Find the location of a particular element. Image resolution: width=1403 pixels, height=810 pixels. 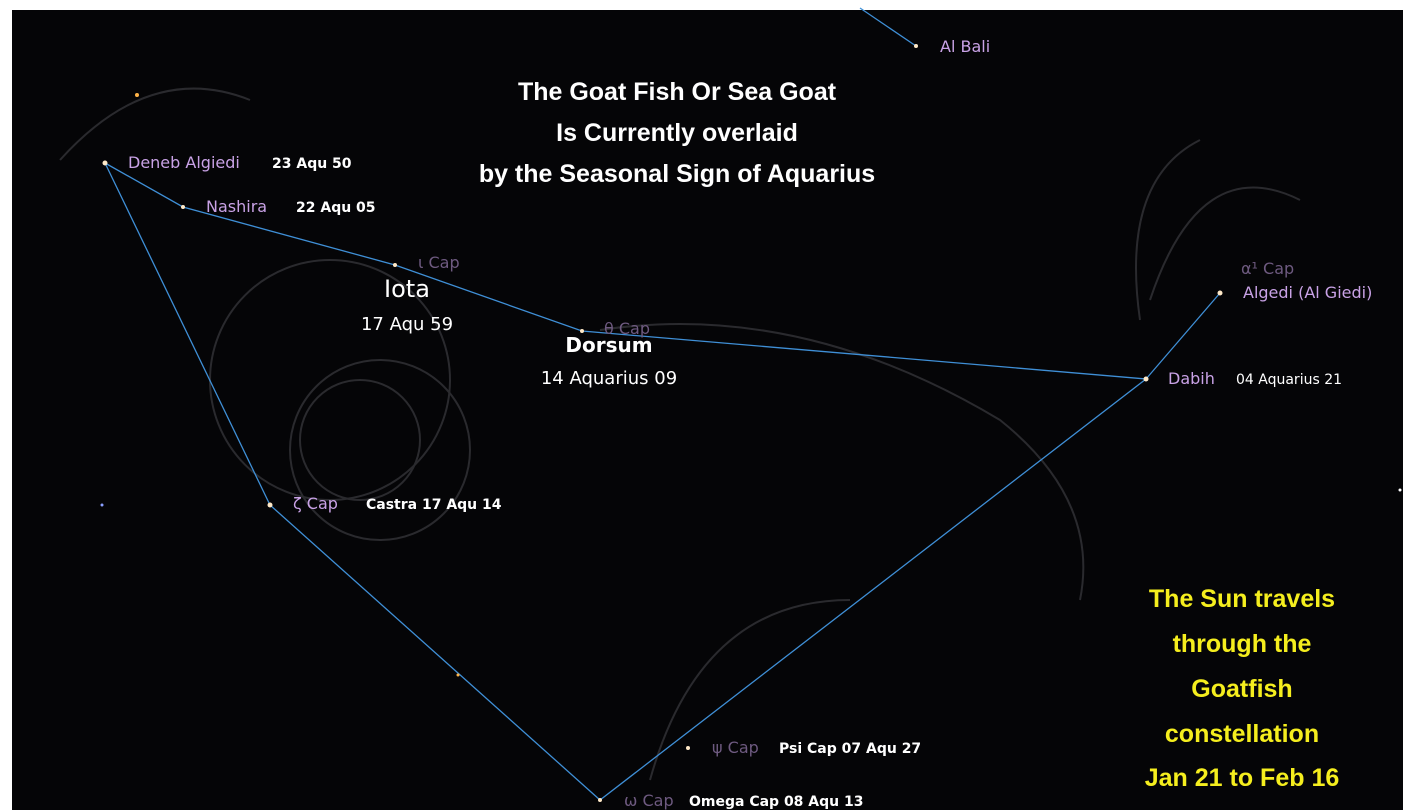

star-position: Psi Cap 07 Aqu 27 is located at coordinates (850, 749).